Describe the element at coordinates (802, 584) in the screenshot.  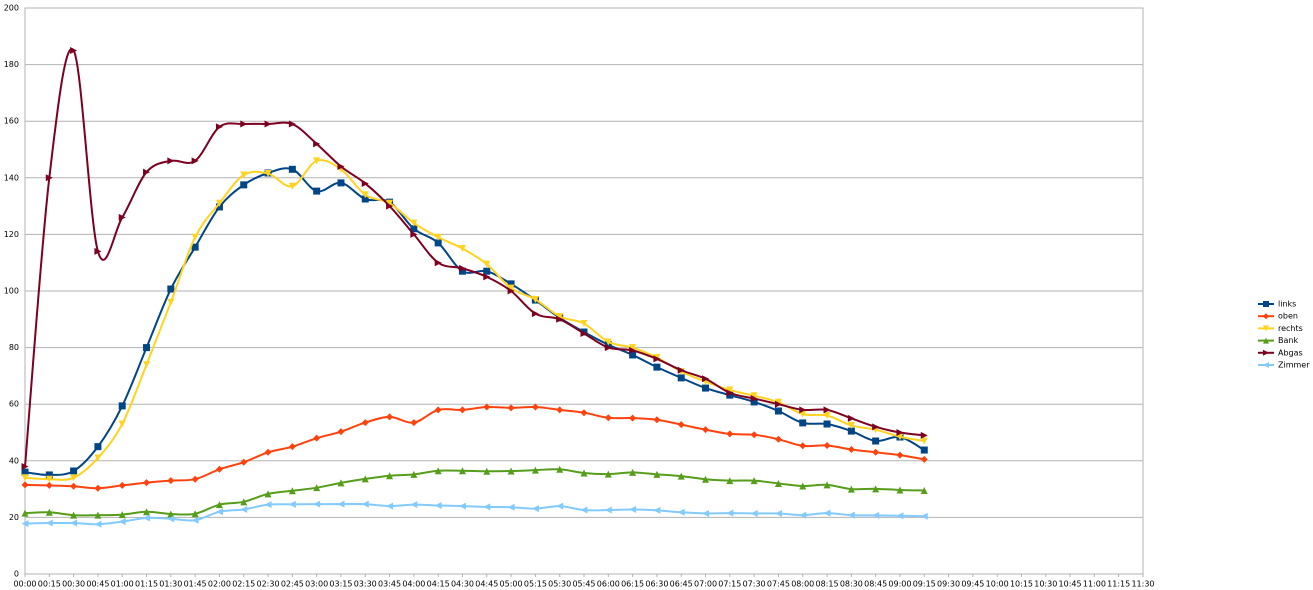
I see `x-tick-label: 08:00` at that location.